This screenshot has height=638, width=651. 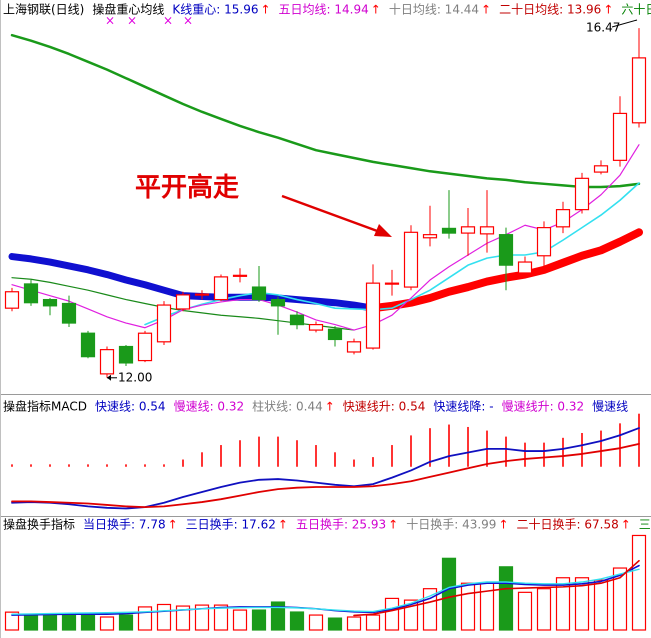 I want to click on legend-item: 快速线: 0.54, so click(x=130, y=407).